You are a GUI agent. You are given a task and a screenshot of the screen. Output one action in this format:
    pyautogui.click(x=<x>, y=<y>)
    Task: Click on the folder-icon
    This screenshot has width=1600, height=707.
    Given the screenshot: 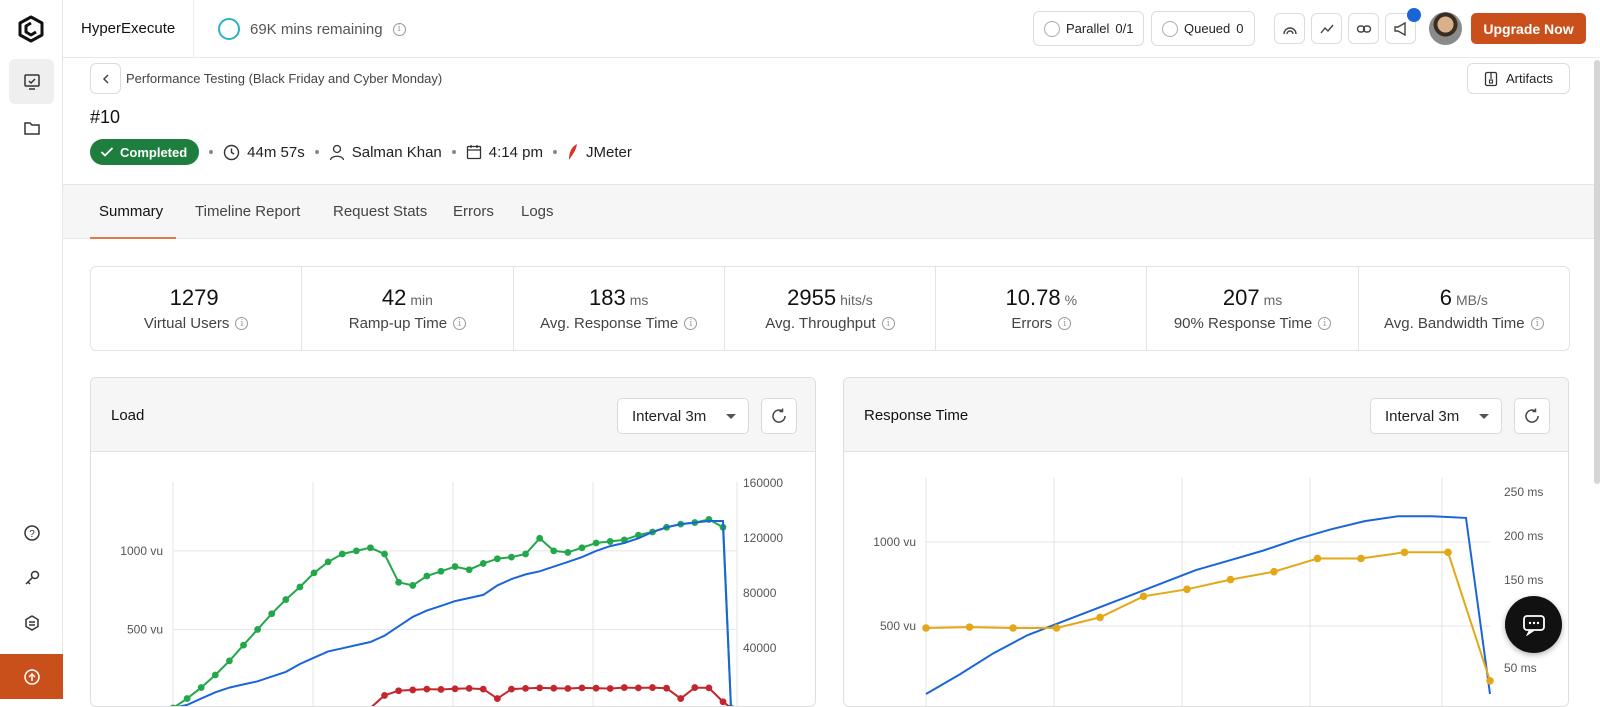 What is the action you would take?
    pyautogui.click(x=31, y=128)
    